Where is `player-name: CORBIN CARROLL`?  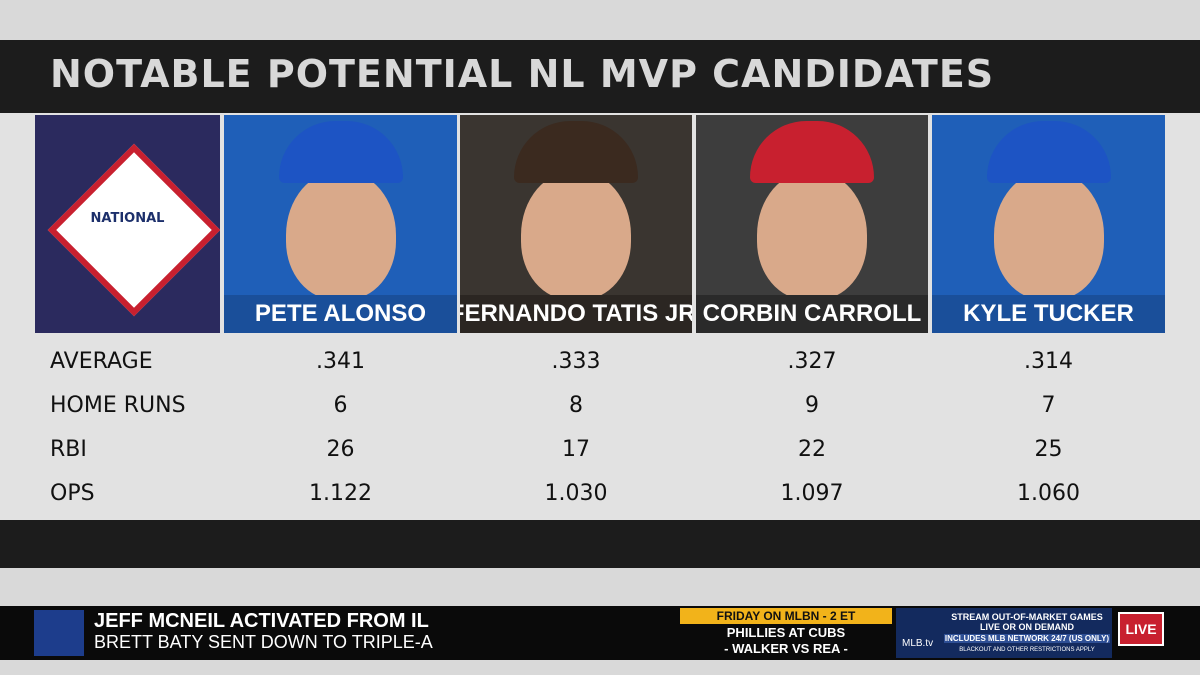
player-name: CORBIN CARROLL is located at coordinates (812, 314).